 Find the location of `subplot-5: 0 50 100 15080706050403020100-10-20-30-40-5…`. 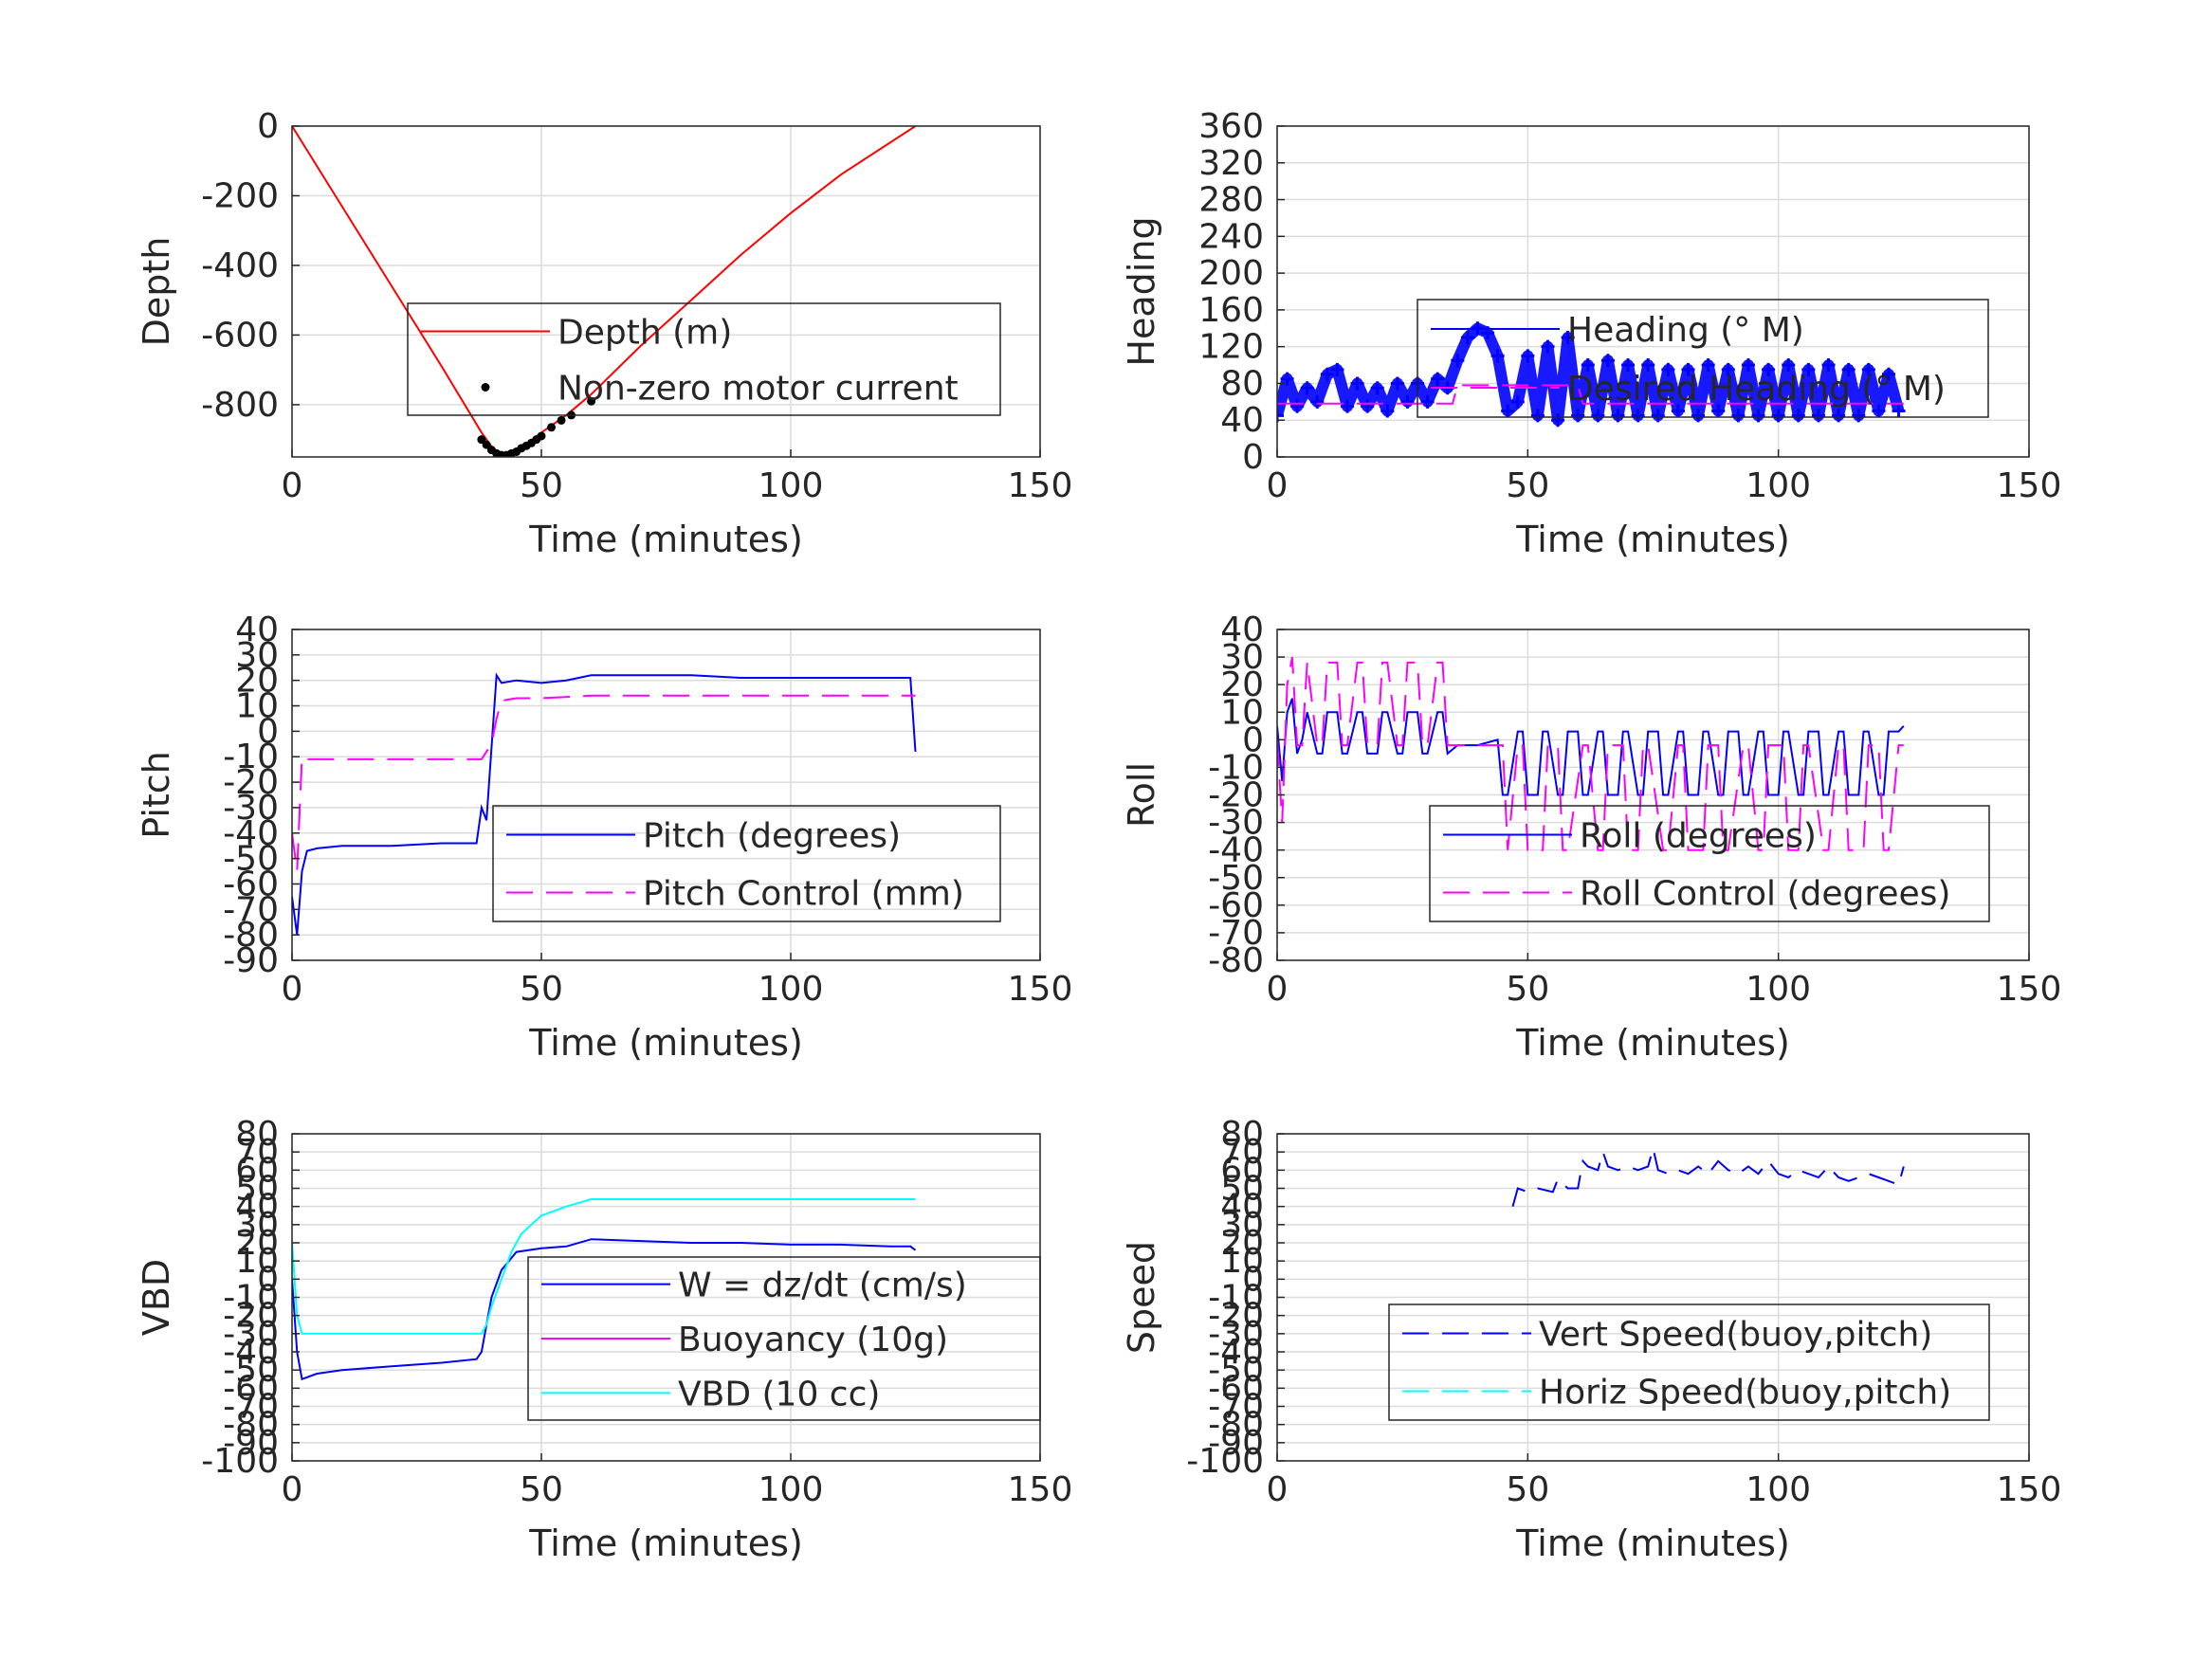

subplot-5: 0 50 100 15080706050403020100-10-20-30-40-5… is located at coordinates (604, 1339).